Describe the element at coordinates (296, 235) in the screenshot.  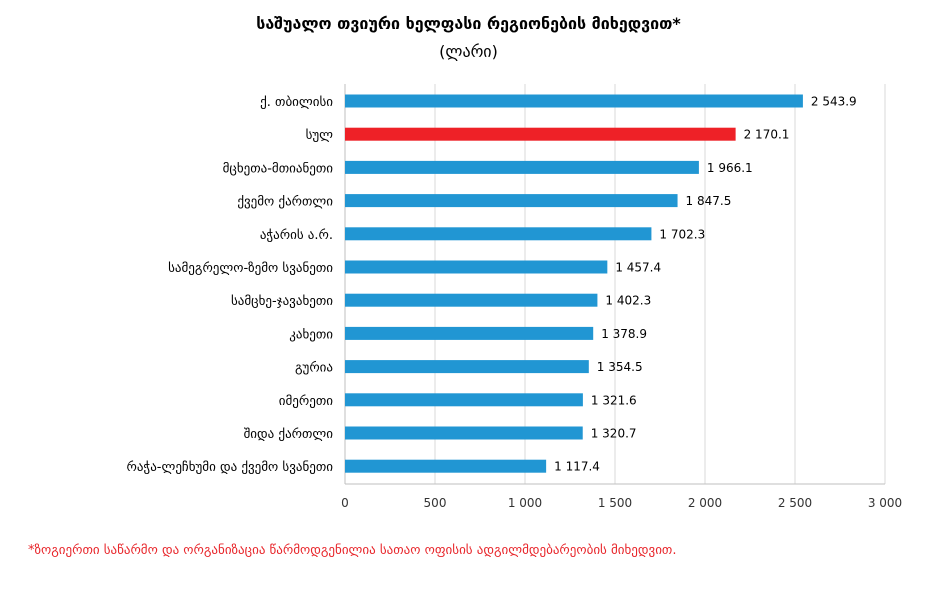
I see `category-label: აჭარის ა.რ.` at that location.